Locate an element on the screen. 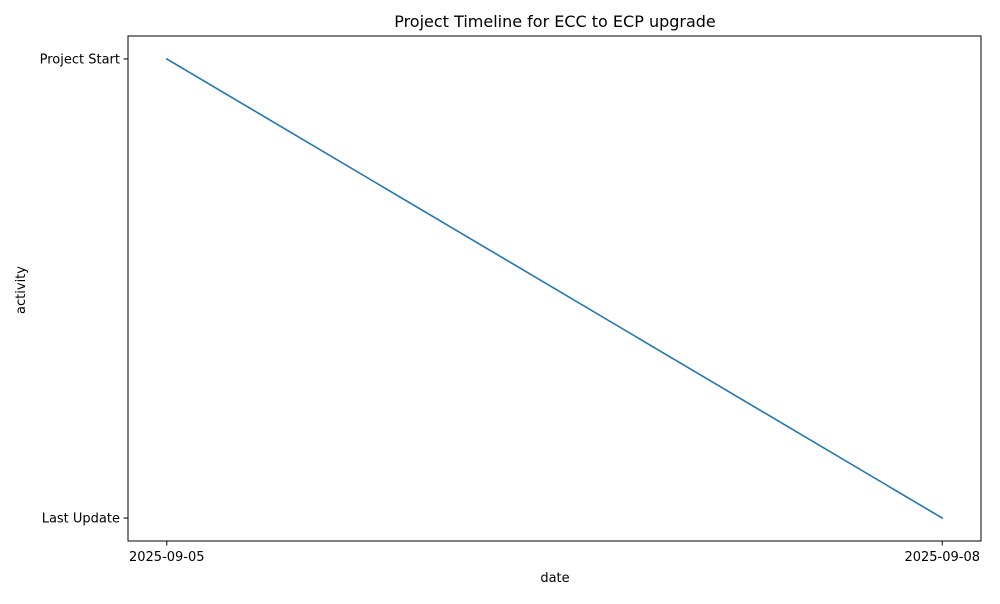 This screenshot has height=604, width=1000. y-tick-label-0: Project Start is located at coordinates (80, 59).